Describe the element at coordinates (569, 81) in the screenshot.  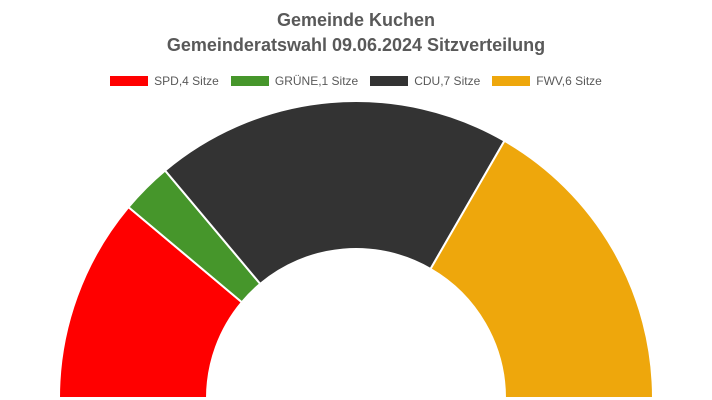
I see `legend-label-fwv: FWV,6 Sitze` at that location.